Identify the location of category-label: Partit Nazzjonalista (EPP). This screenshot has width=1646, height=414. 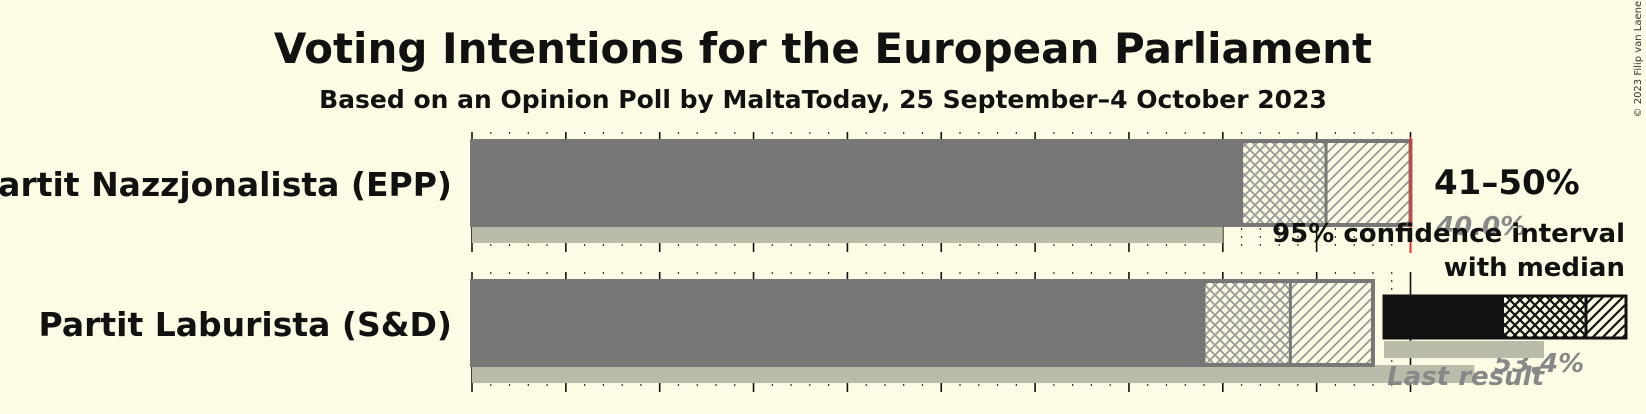
(226, 184).